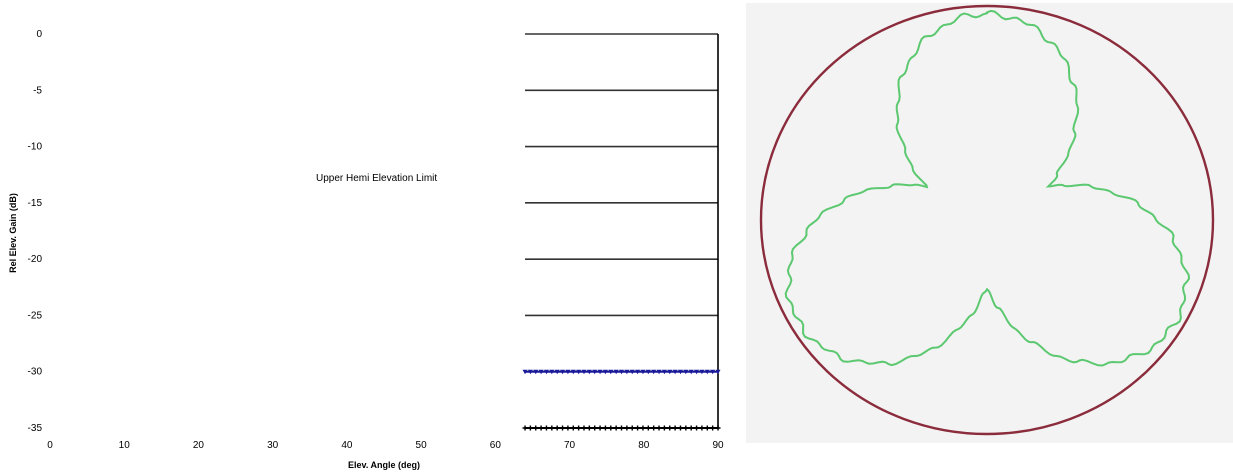 This screenshot has height=476, width=1233. Describe the element at coordinates (35, 259) in the screenshot. I see `y-tick-label: -20` at that location.